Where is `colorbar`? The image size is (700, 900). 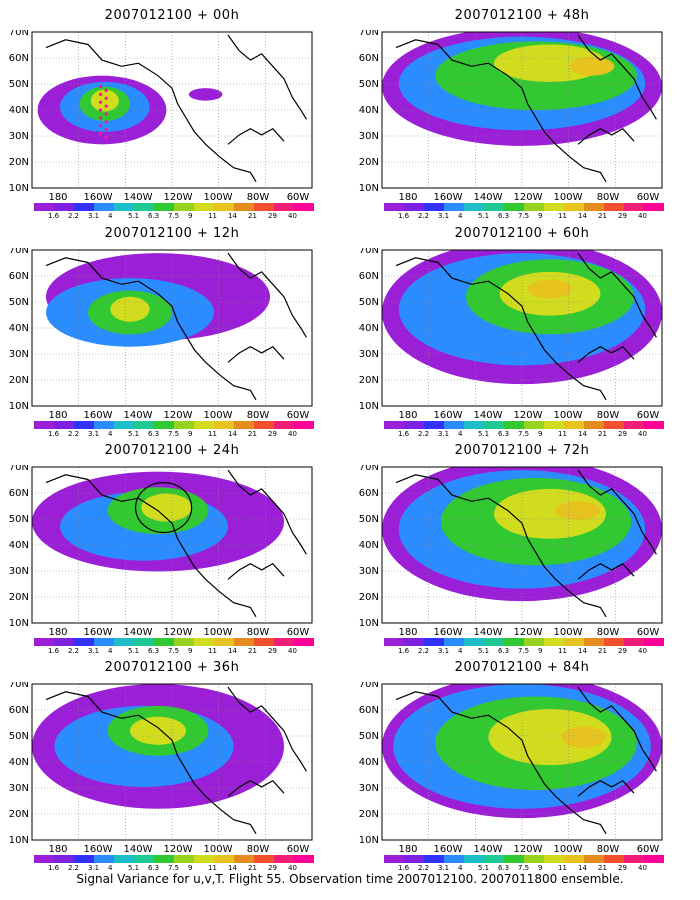 colorbar is located at coordinates (524, 207).